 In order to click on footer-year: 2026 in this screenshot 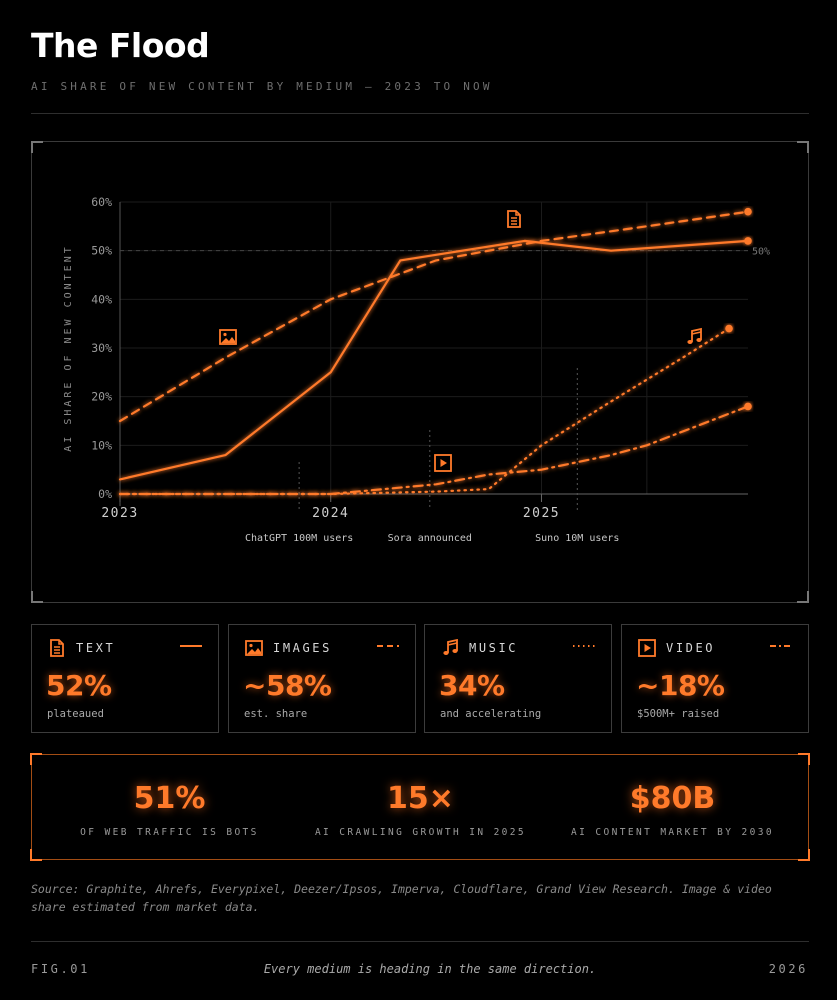, I will do `click(788, 969)`.